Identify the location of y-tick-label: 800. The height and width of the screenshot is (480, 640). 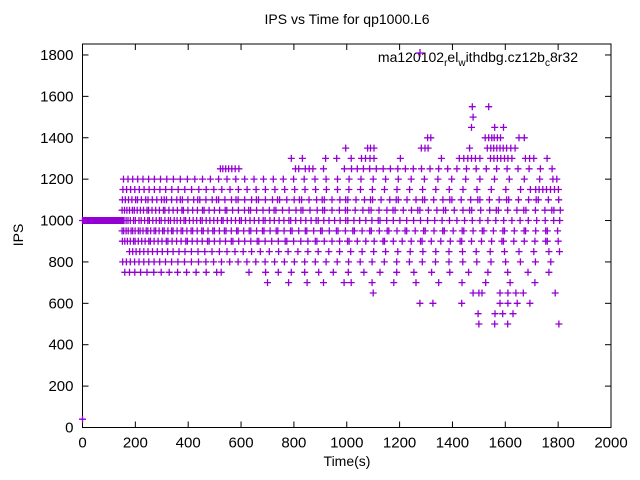
(60, 262).